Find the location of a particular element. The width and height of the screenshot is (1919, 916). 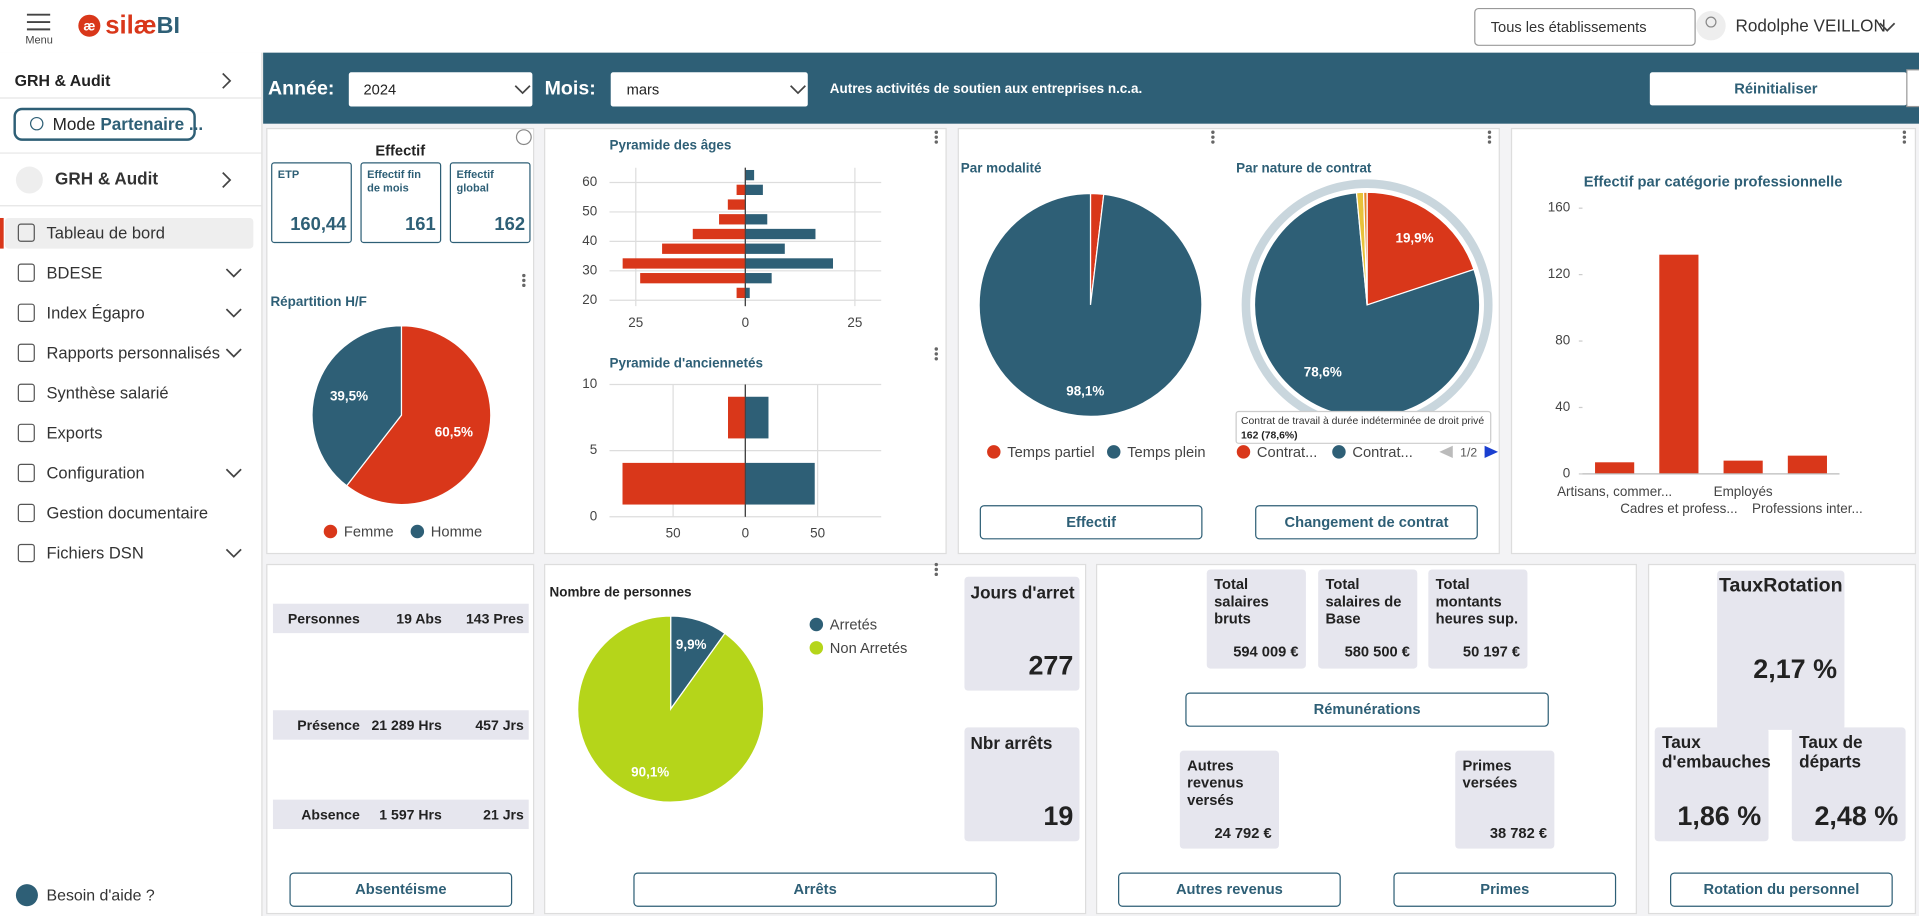

button-label: Rotation du personnel is located at coordinates (1781, 890).